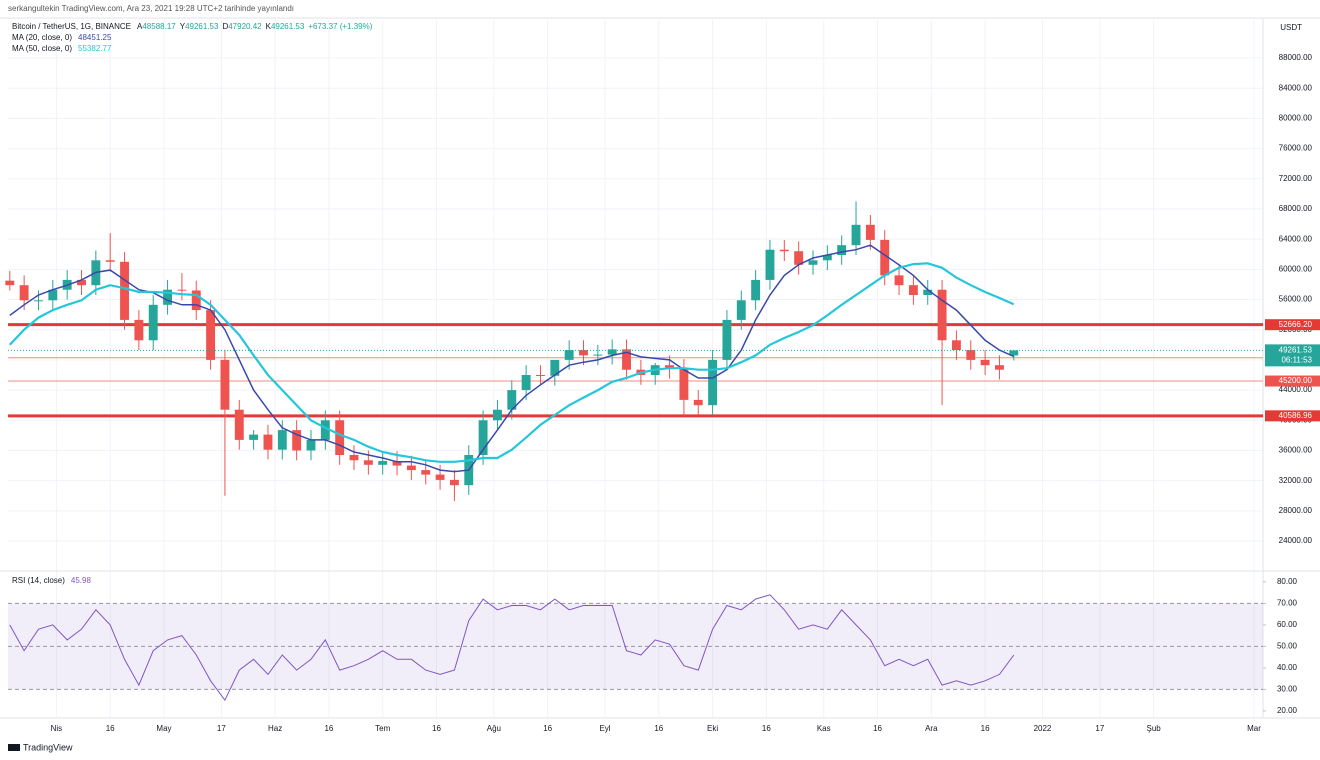 Image resolution: width=1320 pixels, height=760 pixels. Describe the element at coordinates (42, 48) in the screenshot. I see `ma-legend-name: MA (50, close, 0)` at that location.